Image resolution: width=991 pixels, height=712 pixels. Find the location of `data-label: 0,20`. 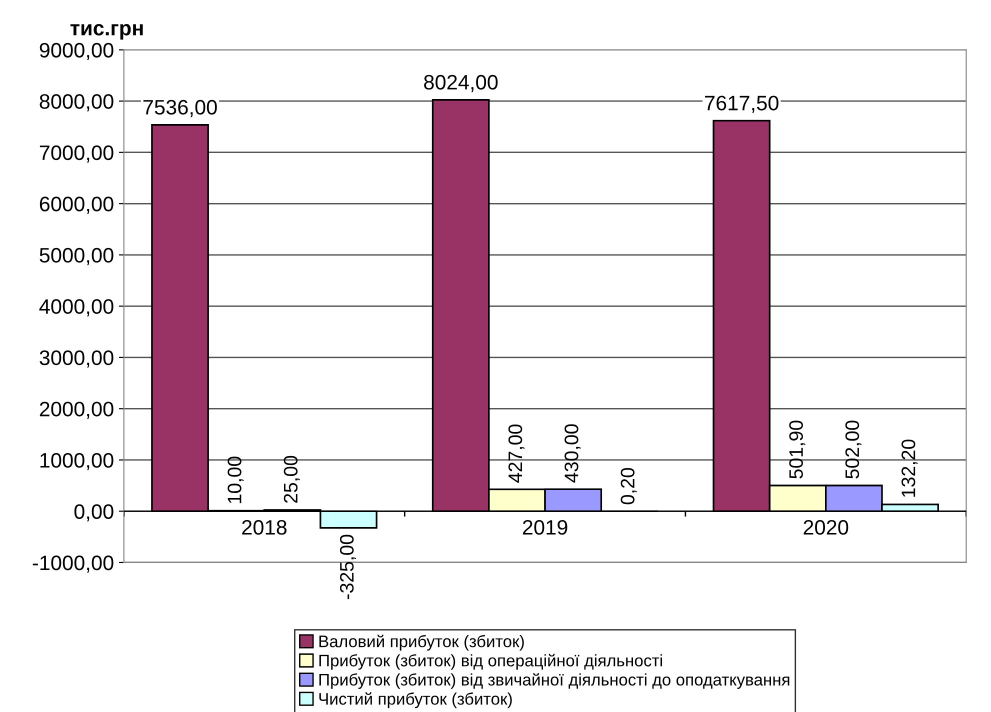

data-label: 0,20 is located at coordinates (628, 486).